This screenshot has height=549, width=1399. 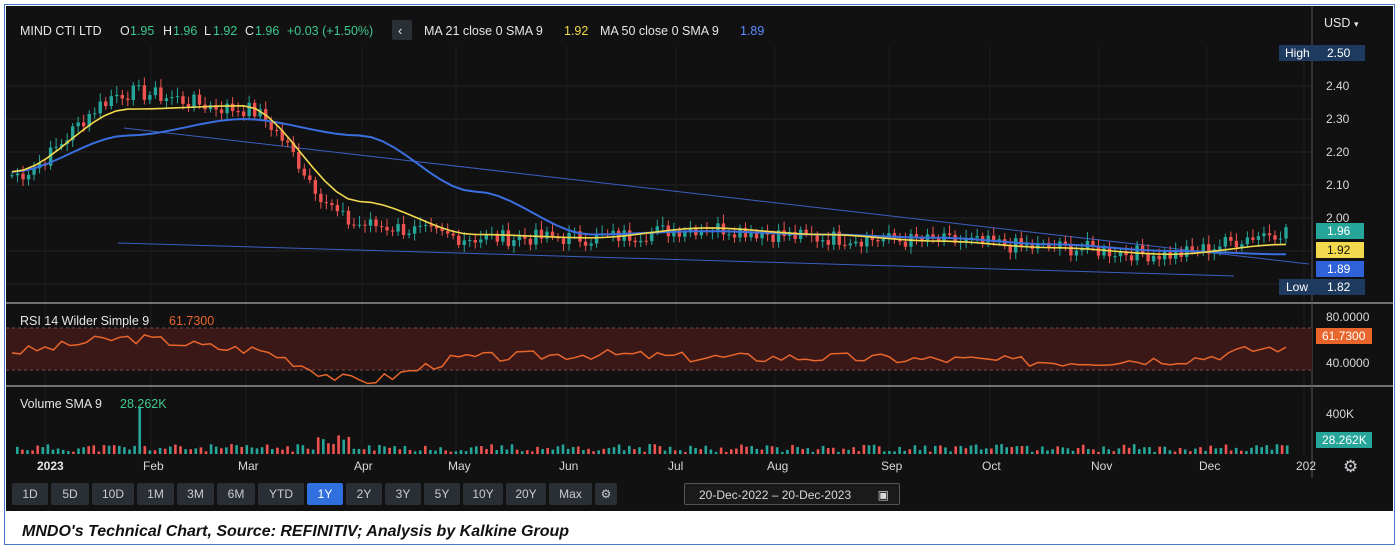 What do you see at coordinates (30, 494) in the screenshot?
I see `range-button-1d: 1D` at bounding box center [30, 494].